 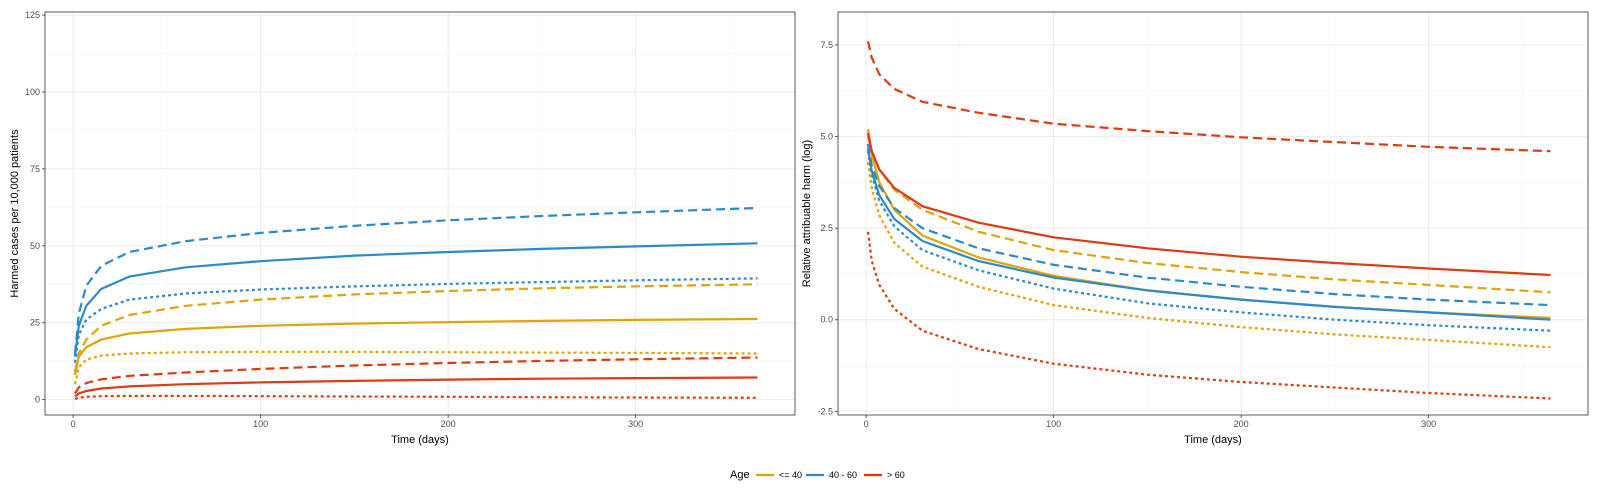 What do you see at coordinates (35, 169) in the screenshot?
I see `y-tick-label: 75` at bounding box center [35, 169].